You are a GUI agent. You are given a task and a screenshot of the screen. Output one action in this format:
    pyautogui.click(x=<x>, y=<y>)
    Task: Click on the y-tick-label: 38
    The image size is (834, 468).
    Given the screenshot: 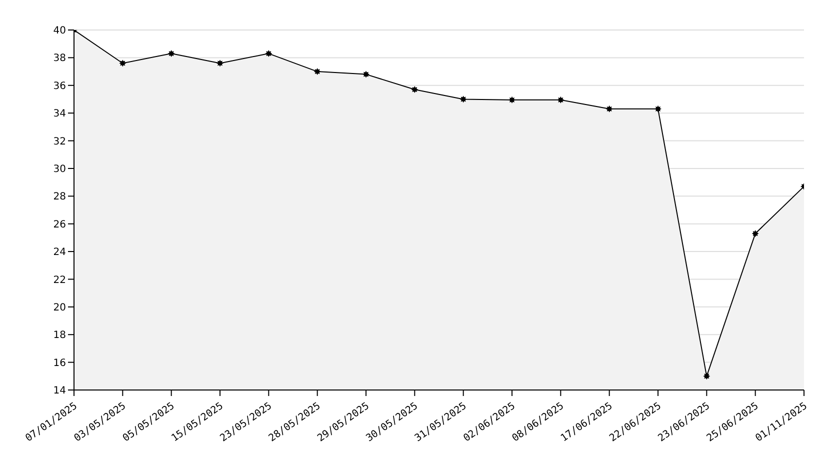 What is the action you would take?
    pyautogui.click(x=59, y=58)
    